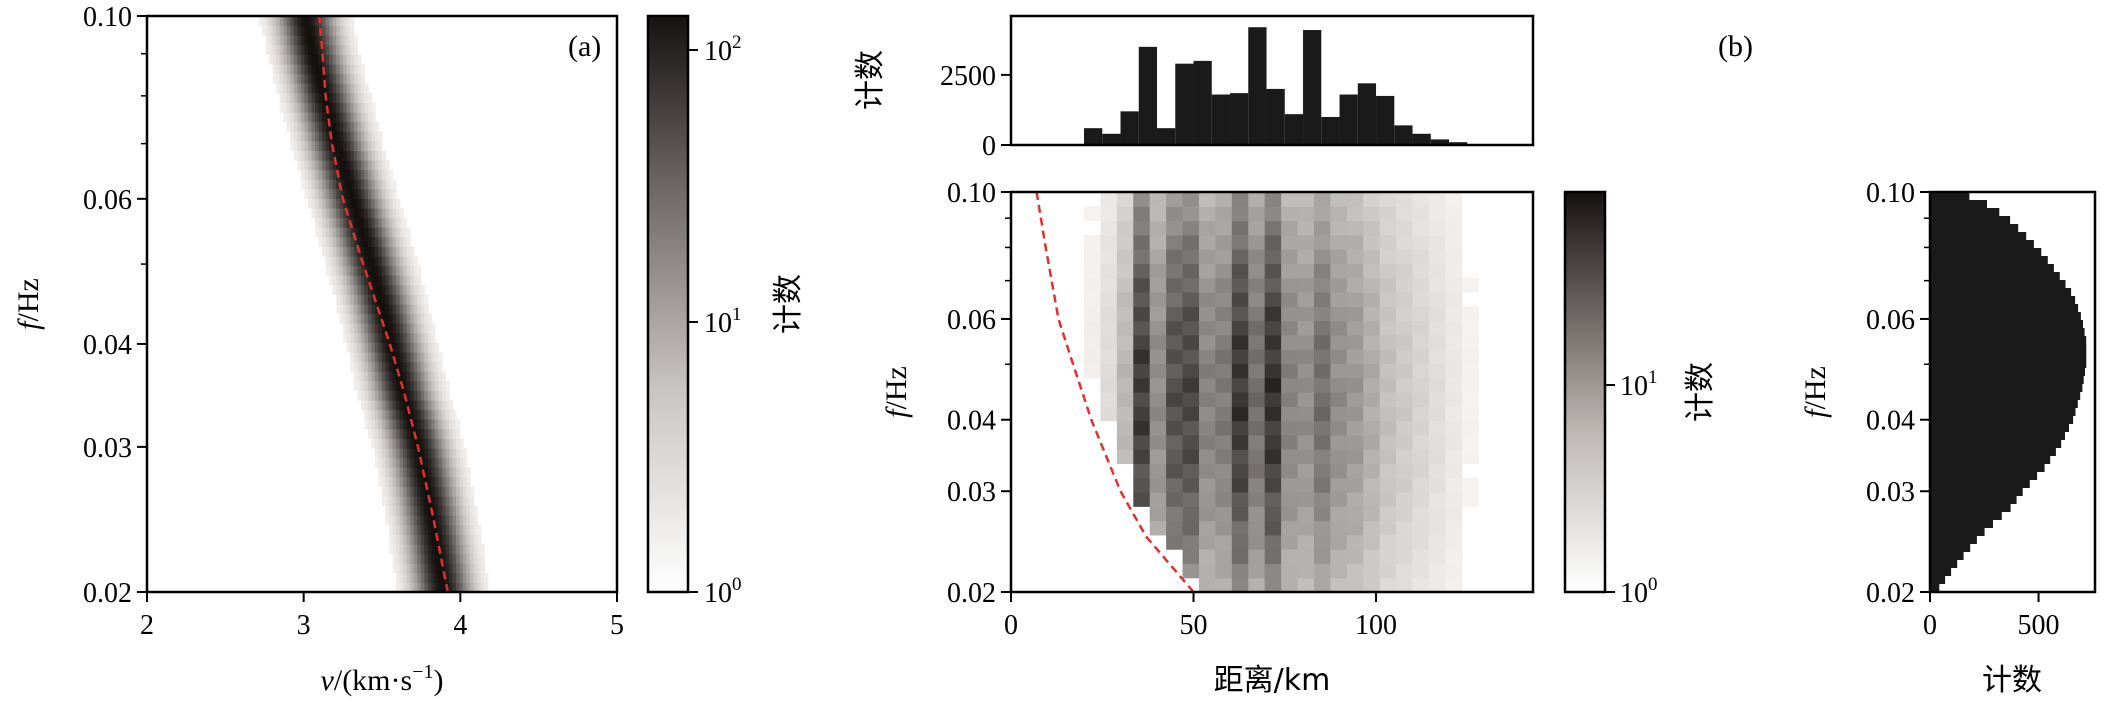 The height and width of the screenshot is (707, 2107). I want to click on panel-b-top-bar, so click(1367, 114).